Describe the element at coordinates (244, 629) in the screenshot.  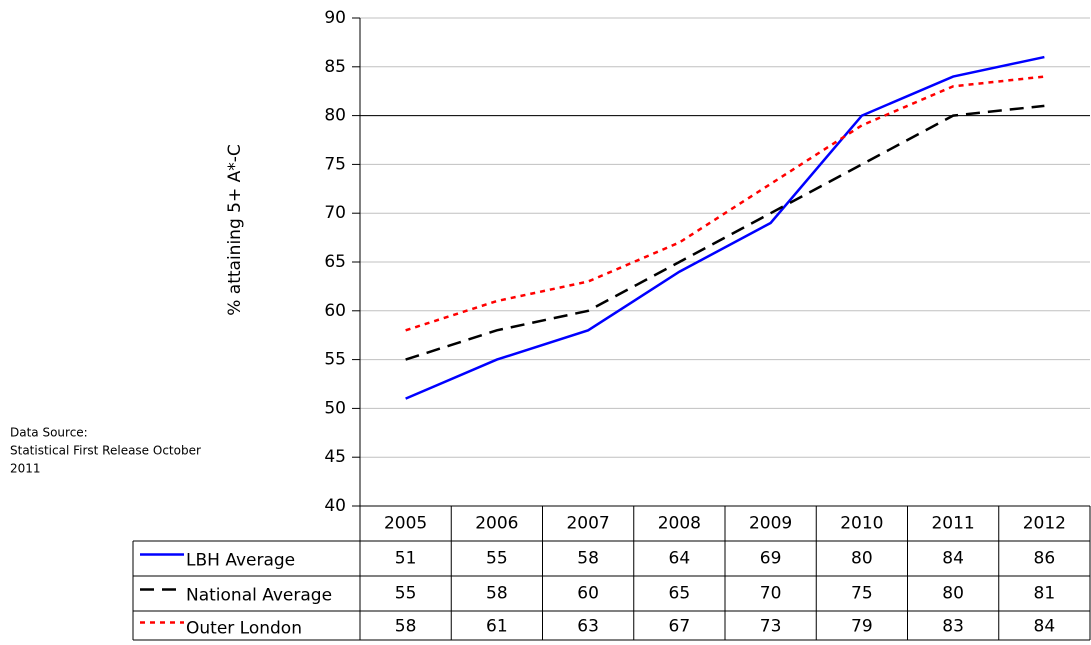
I see `legend-label: Outer London` at that location.